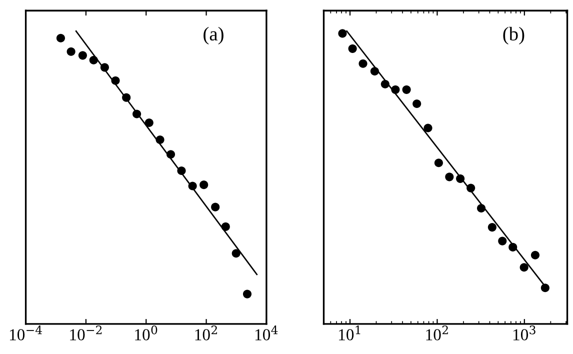 The image size is (573, 354). What do you see at coordinates (146, 333) in the screenshot?
I see `x-tick-label: 10$^{0}$` at bounding box center [146, 333].